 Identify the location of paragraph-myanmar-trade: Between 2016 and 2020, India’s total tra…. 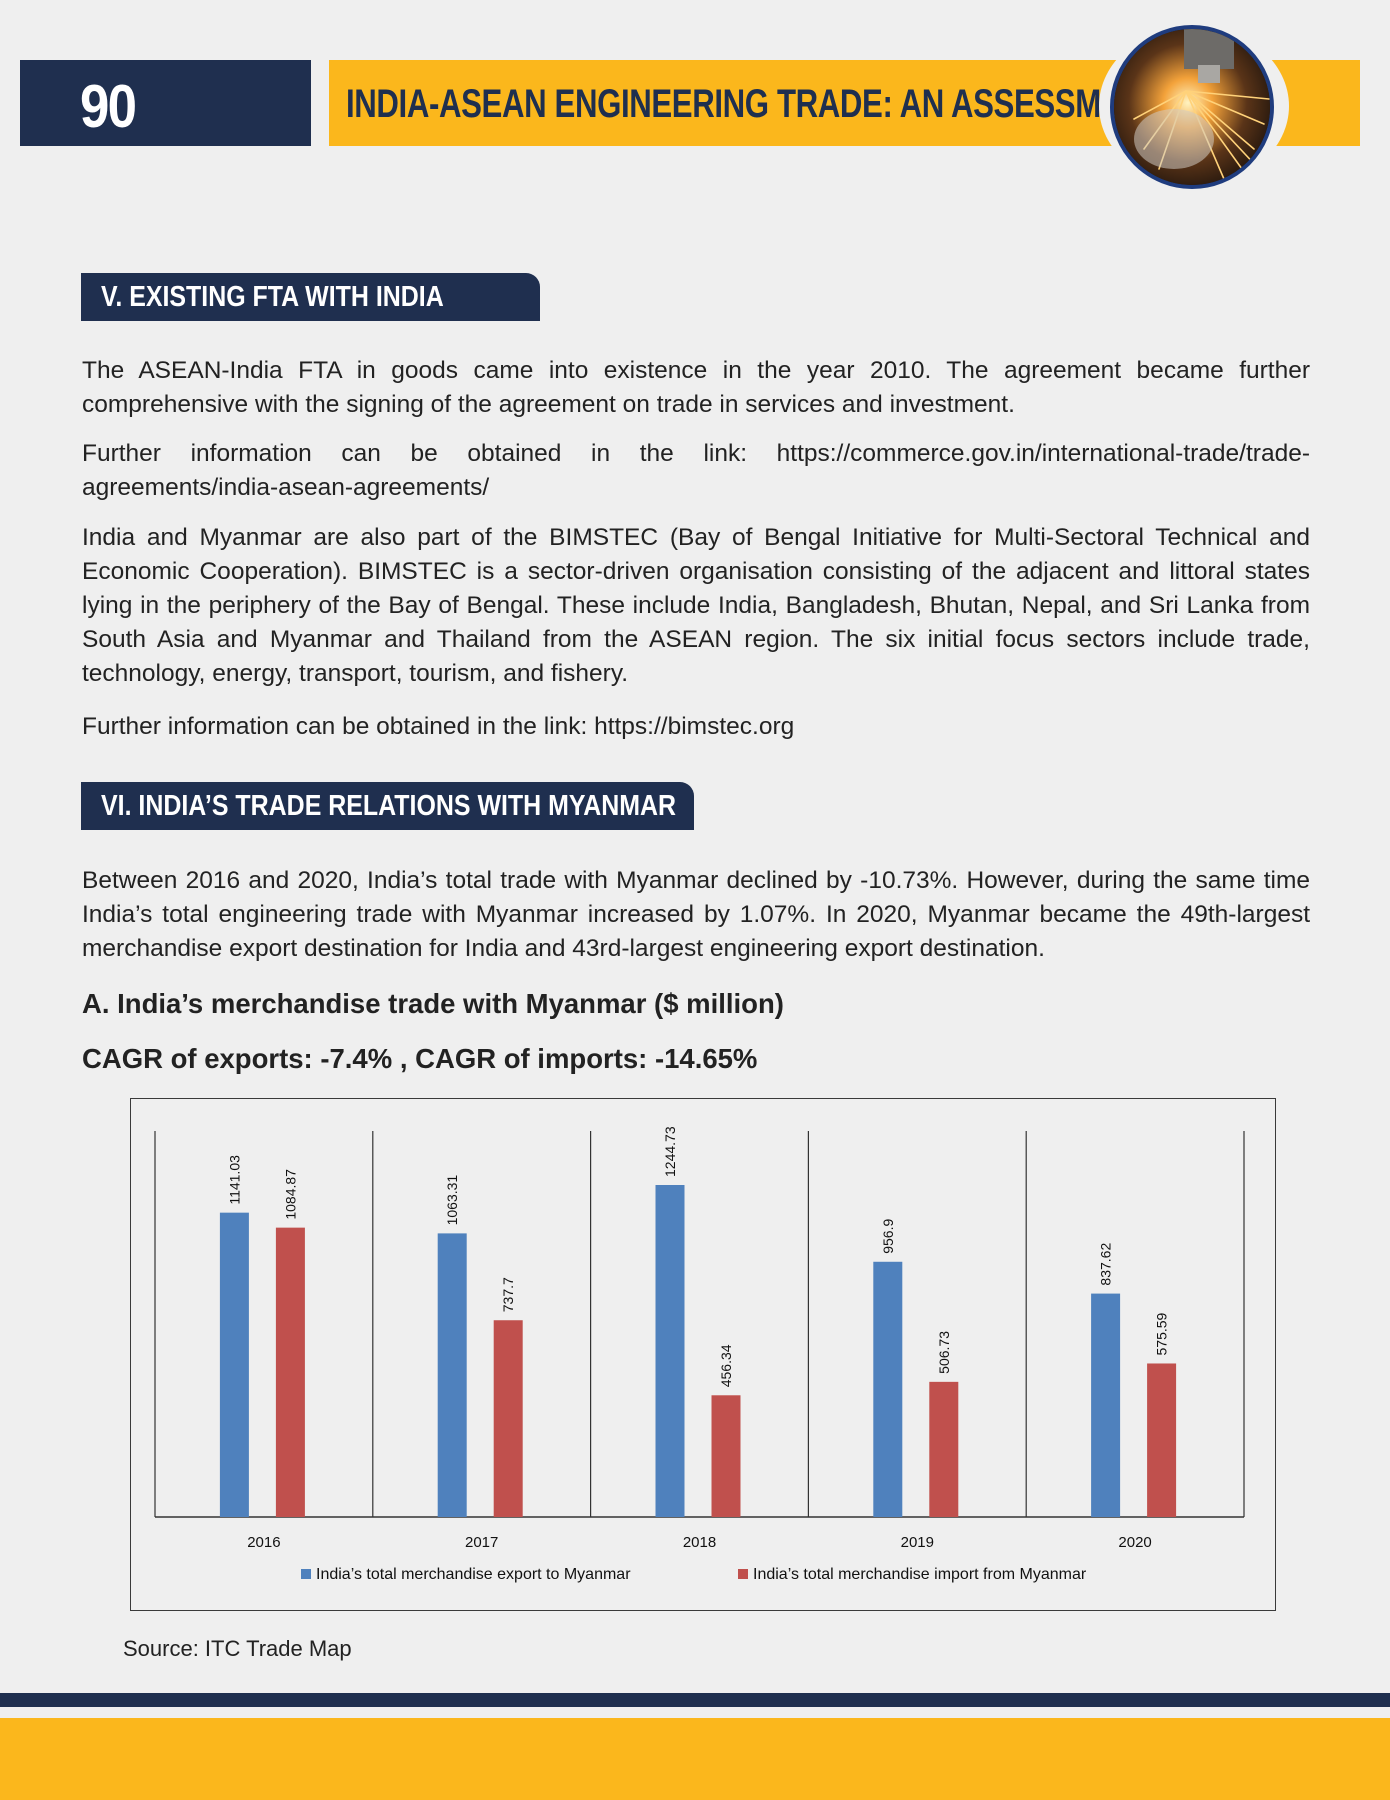
(696, 914).